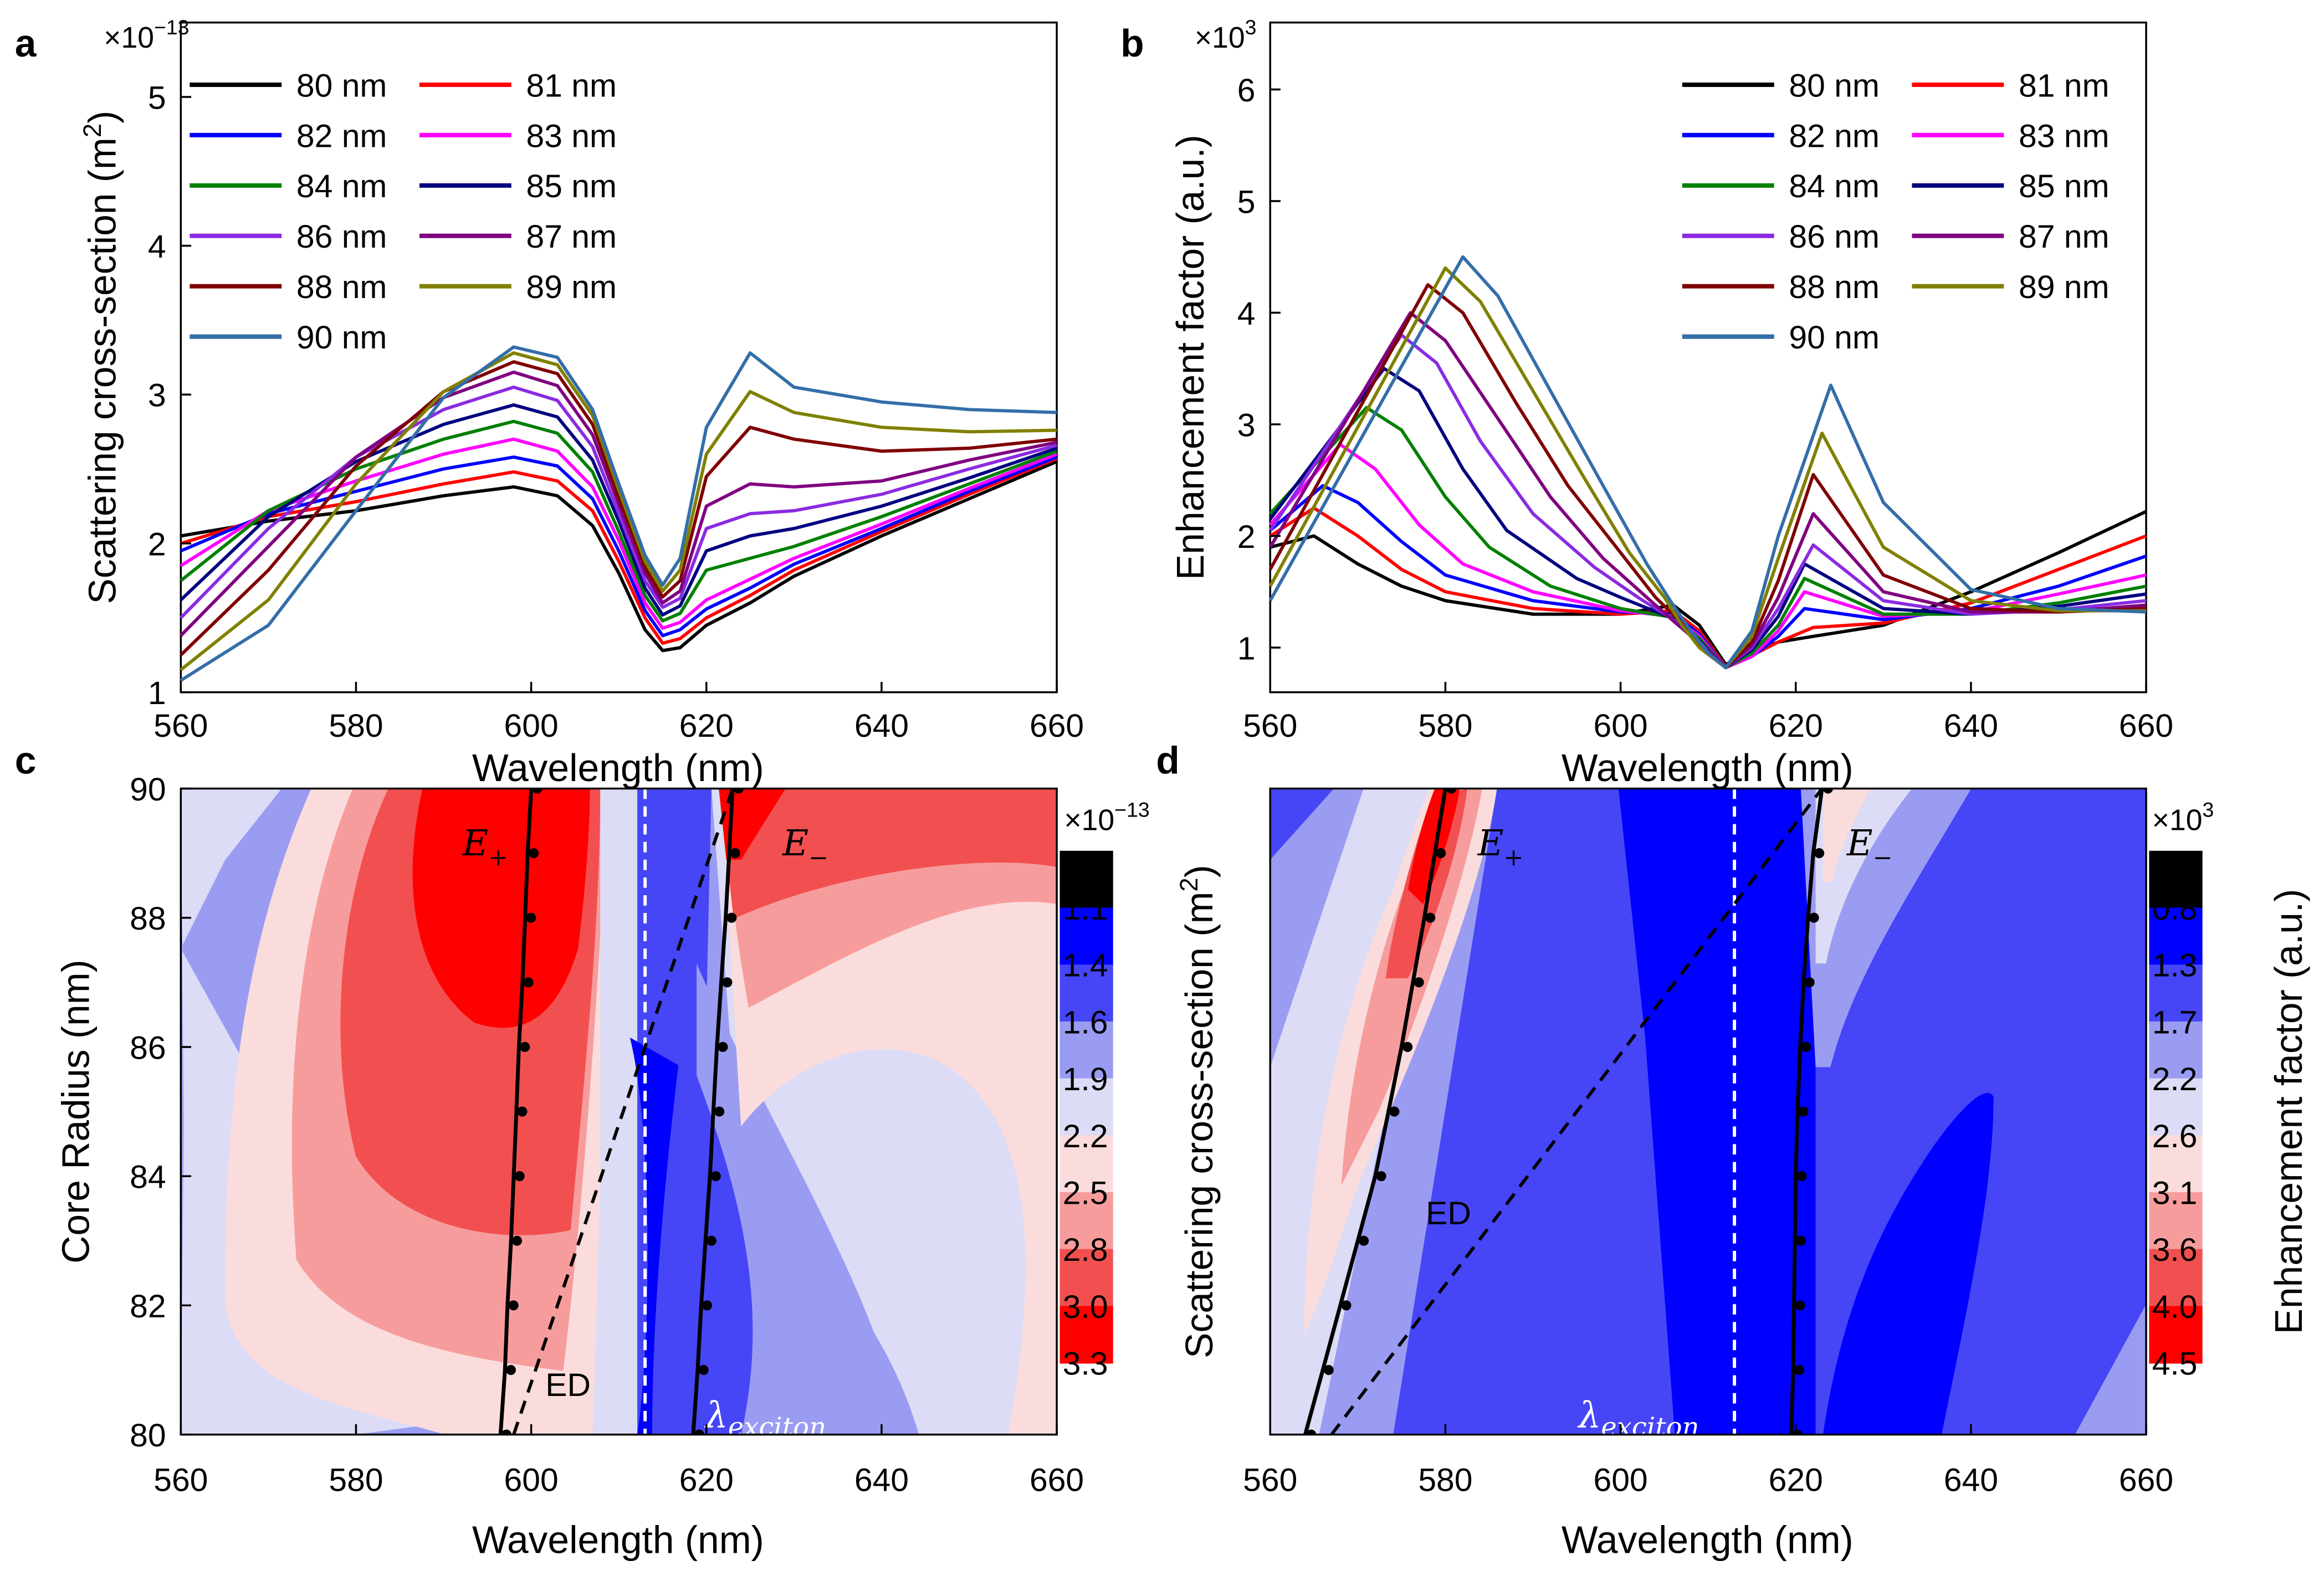  What do you see at coordinates (1085, 1079) in the screenshot?
I see `colorbar-tick-label-c-3: 1.9` at bounding box center [1085, 1079].